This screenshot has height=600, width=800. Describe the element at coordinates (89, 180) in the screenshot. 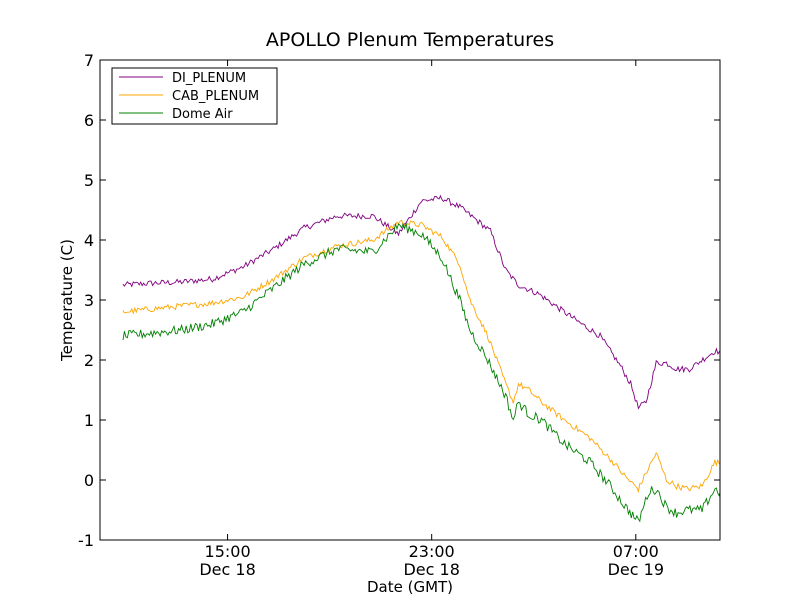

I see `y-tick-label: 5` at that location.